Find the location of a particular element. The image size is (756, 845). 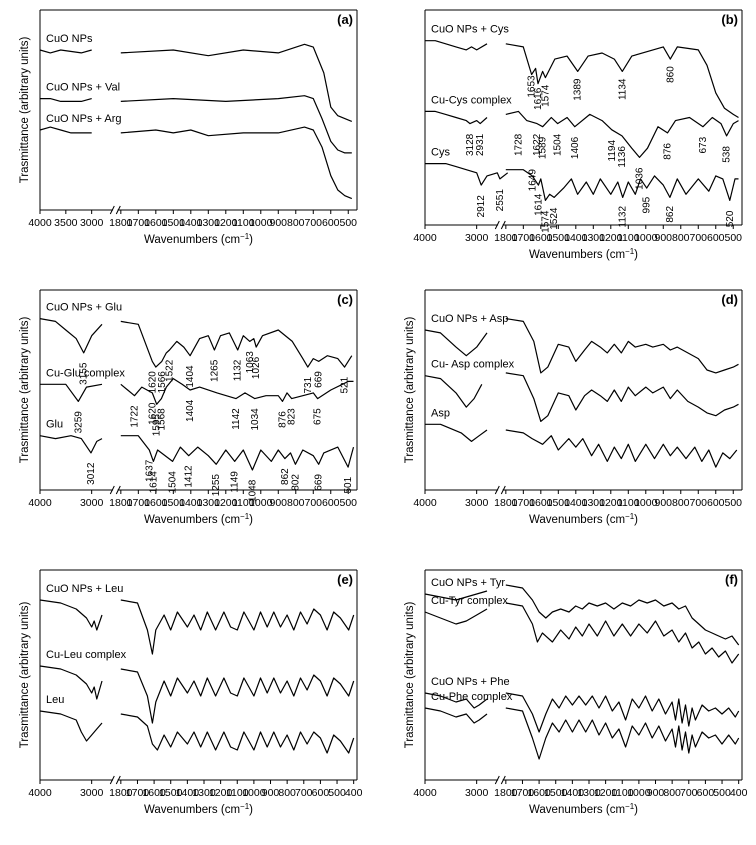

x-tick-label: 1700 is located at coordinates (524, 503).